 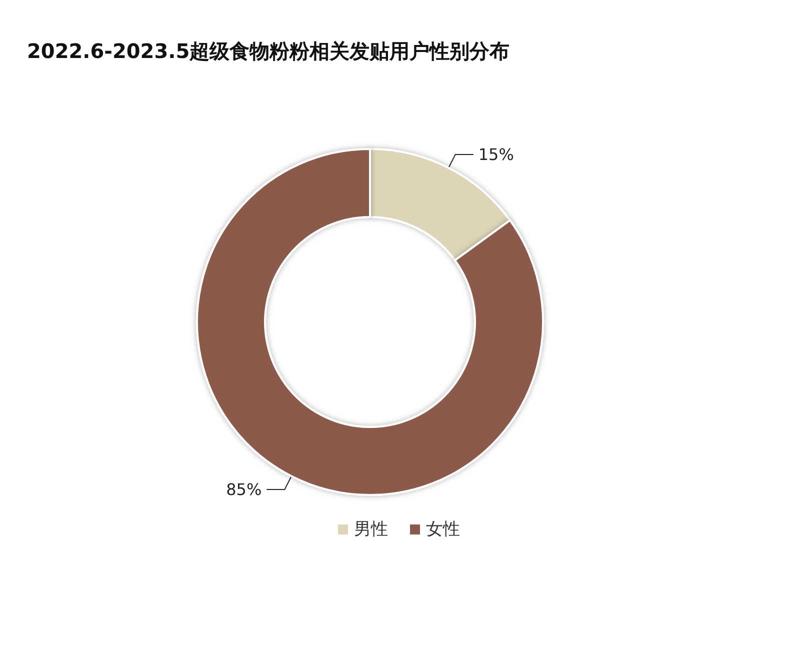 What do you see at coordinates (371, 530) in the screenshot?
I see `legend-label: 男性` at bounding box center [371, 530].